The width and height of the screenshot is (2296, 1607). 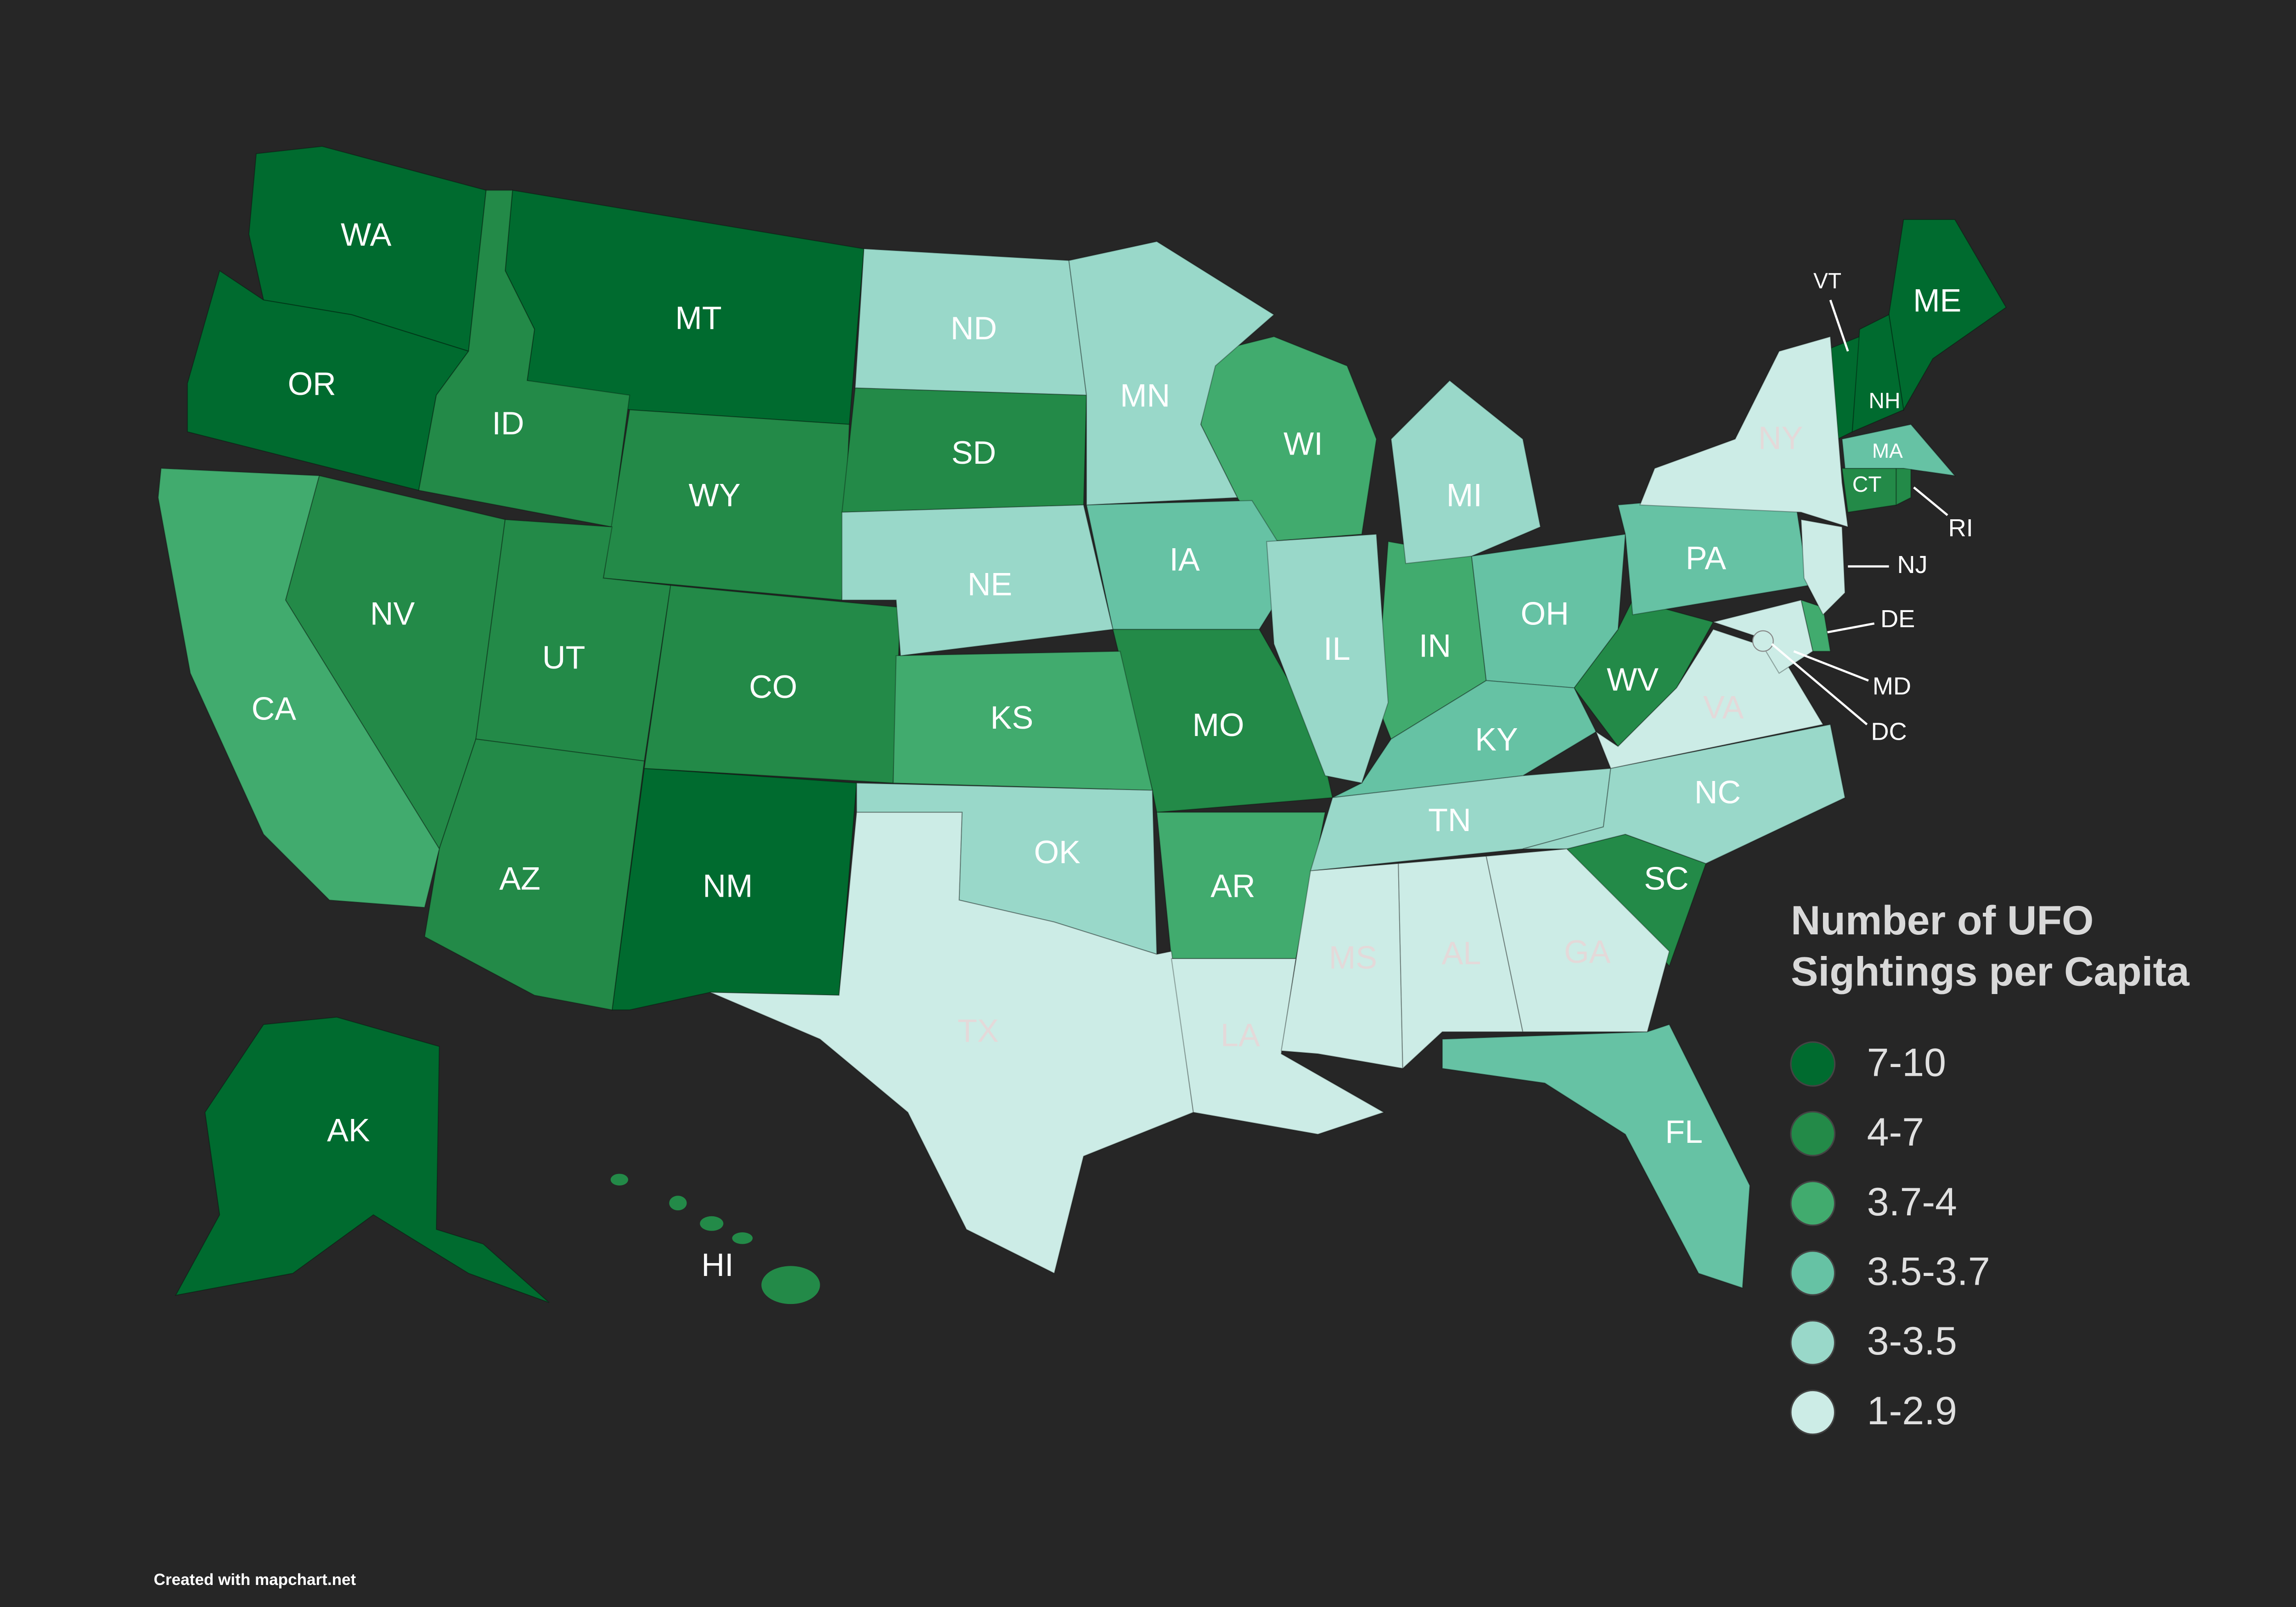 I want to click on state-label: KY, so click(x=1496, y=740).